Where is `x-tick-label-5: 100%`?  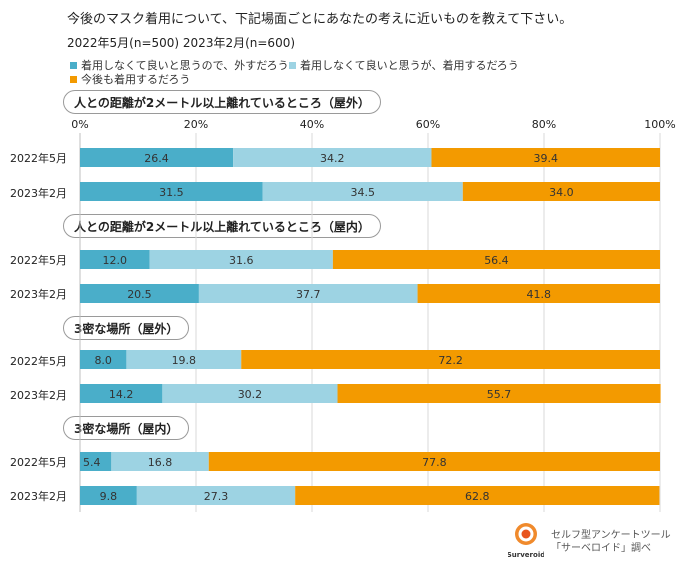 x-tick-label-5: 100% is located at coordinates (659, 124).